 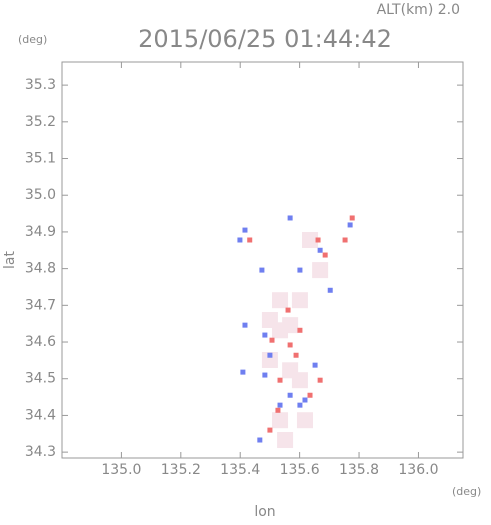 What do you see at coordinates (40, 85) in the screenshot?
I see `y-tick-label: 35.3` at bounding box center [40, 85].